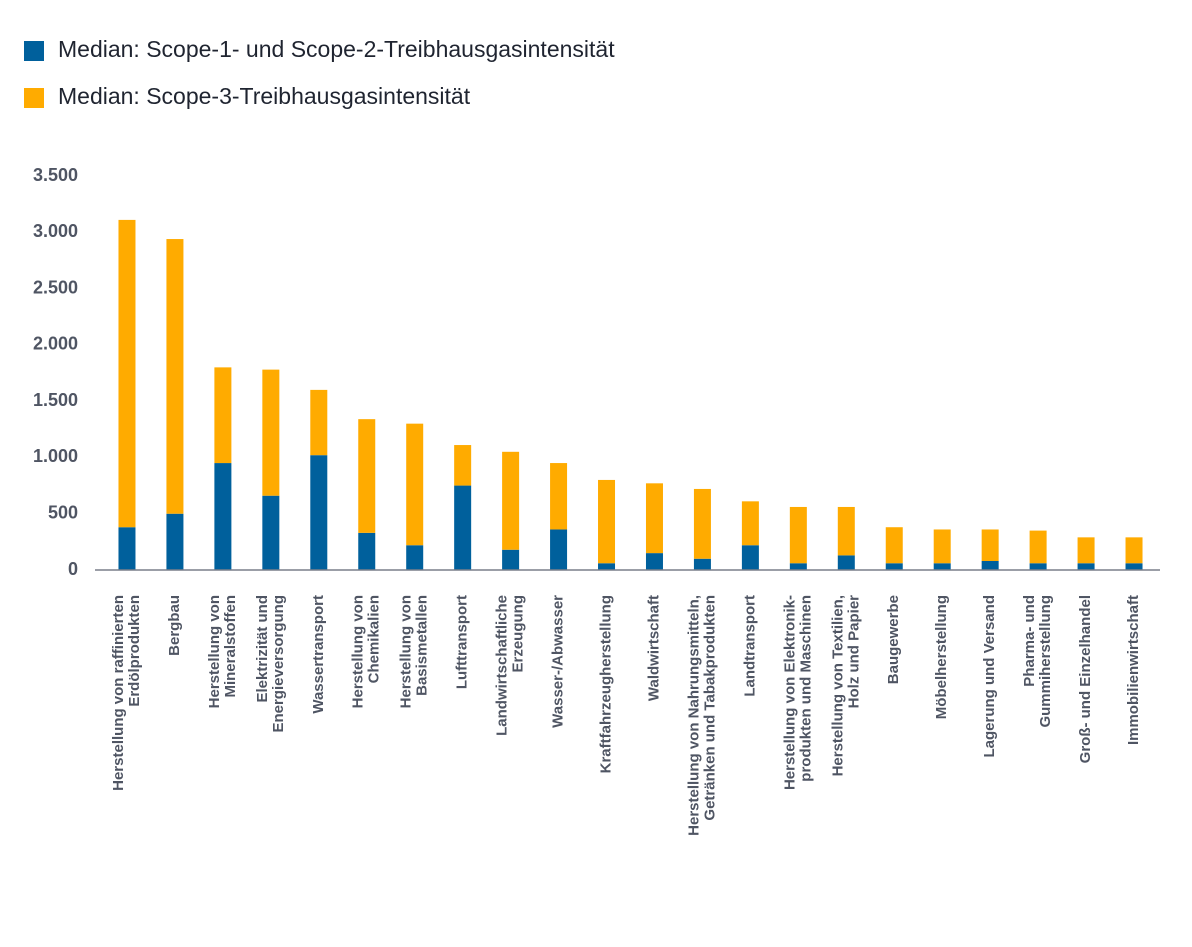 Image resolution: width=1192 pixels, height=947 pixels. What do you see at coordinates (63, 512) in the screenshot?
I see `y-tick-label: 500` at bounding box center [63, 512].